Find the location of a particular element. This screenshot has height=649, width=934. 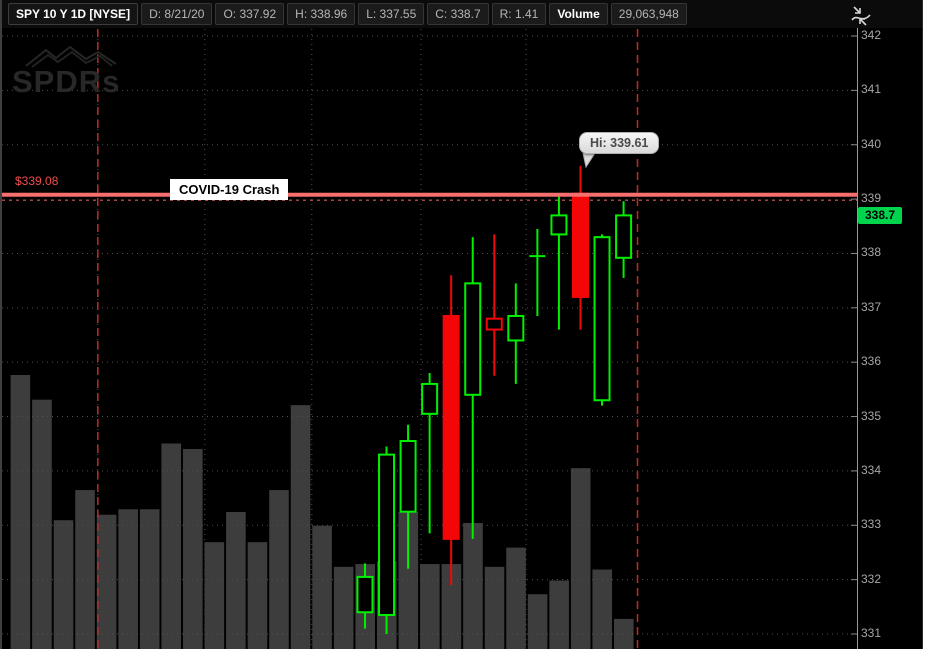

axis-tick-label: 333 is located at coordinates (871, 524).